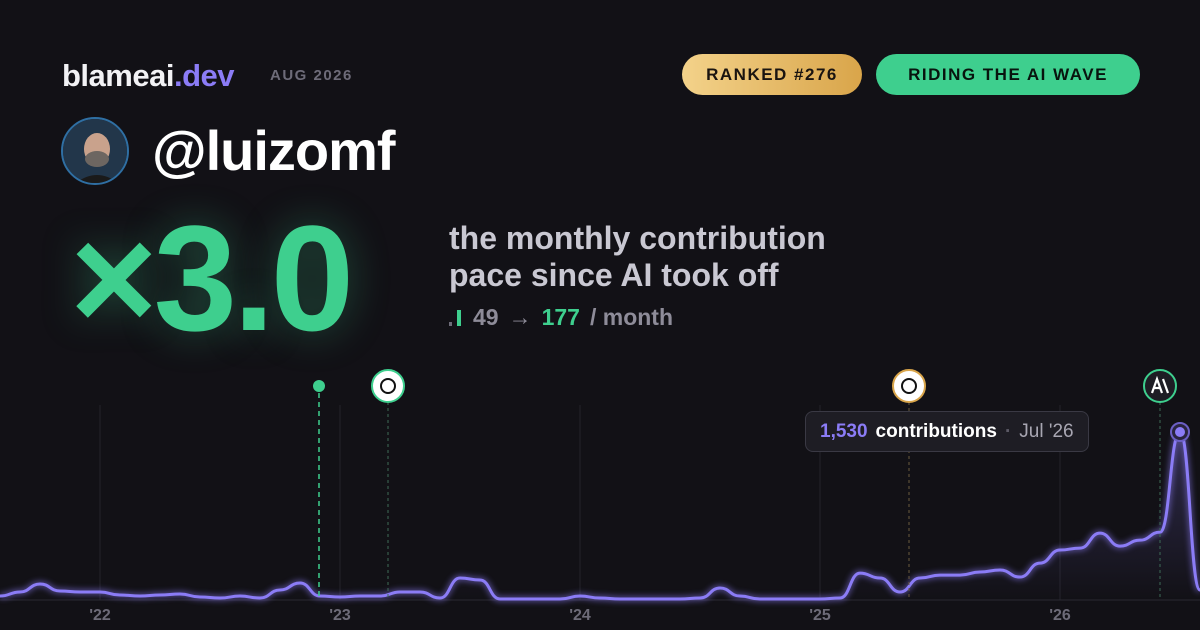 The width and height of the screenshot is (1200, 630). I want to click on avatar-image, so click(95, 151).